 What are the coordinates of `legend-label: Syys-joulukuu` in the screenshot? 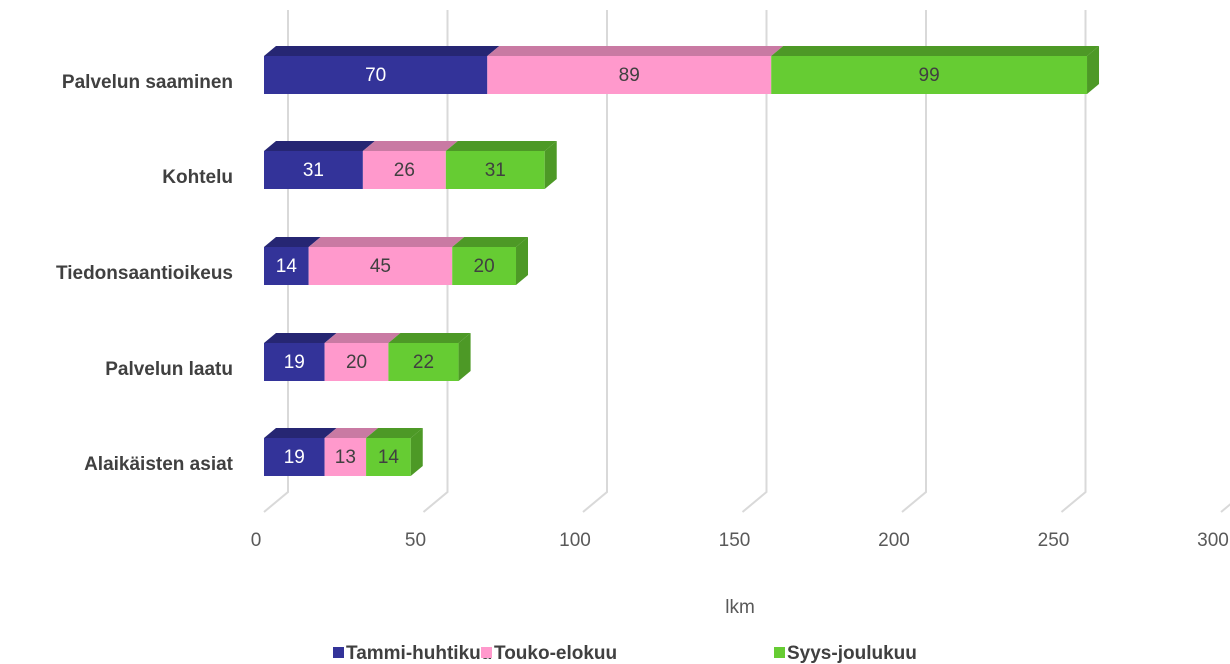 It's located at (852, 653).